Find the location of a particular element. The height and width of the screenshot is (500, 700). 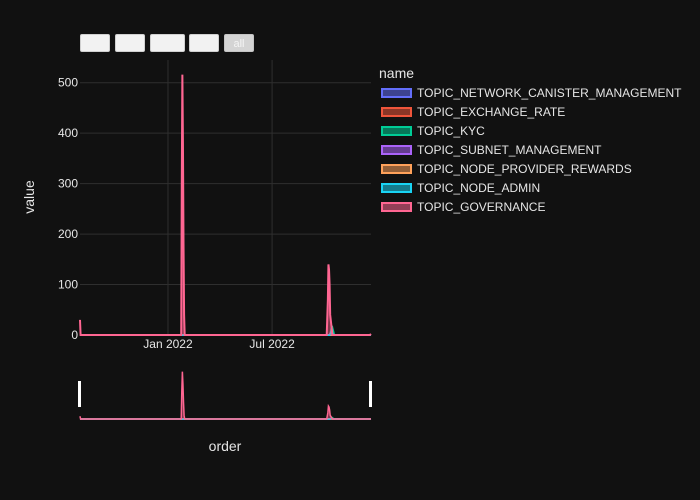

slider-handle-left is located at coordinates (79, 394).